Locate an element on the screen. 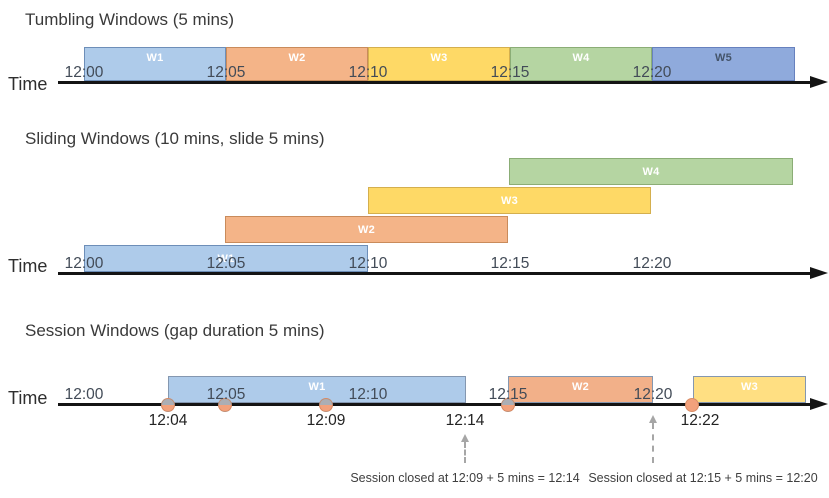 This screenshot has height=498, width=829. event-time-label: 12:14 is located at coordinates (465, 420).